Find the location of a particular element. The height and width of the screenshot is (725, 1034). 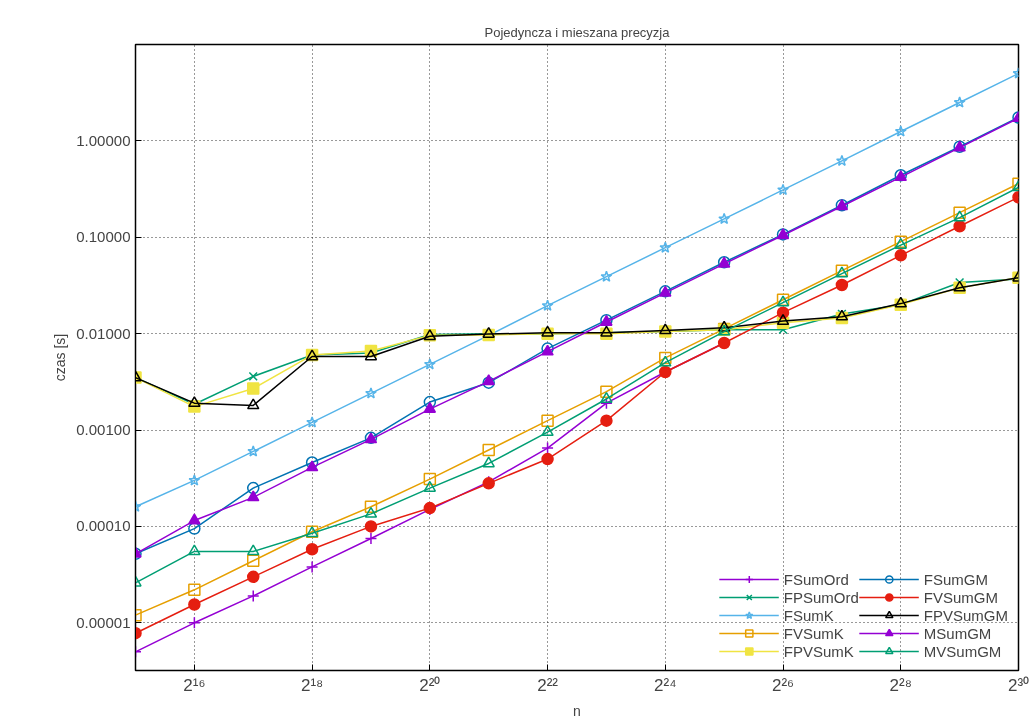

chart-title: Pojedyncza i mieszana precyzja is located at coordinates (577, 32).